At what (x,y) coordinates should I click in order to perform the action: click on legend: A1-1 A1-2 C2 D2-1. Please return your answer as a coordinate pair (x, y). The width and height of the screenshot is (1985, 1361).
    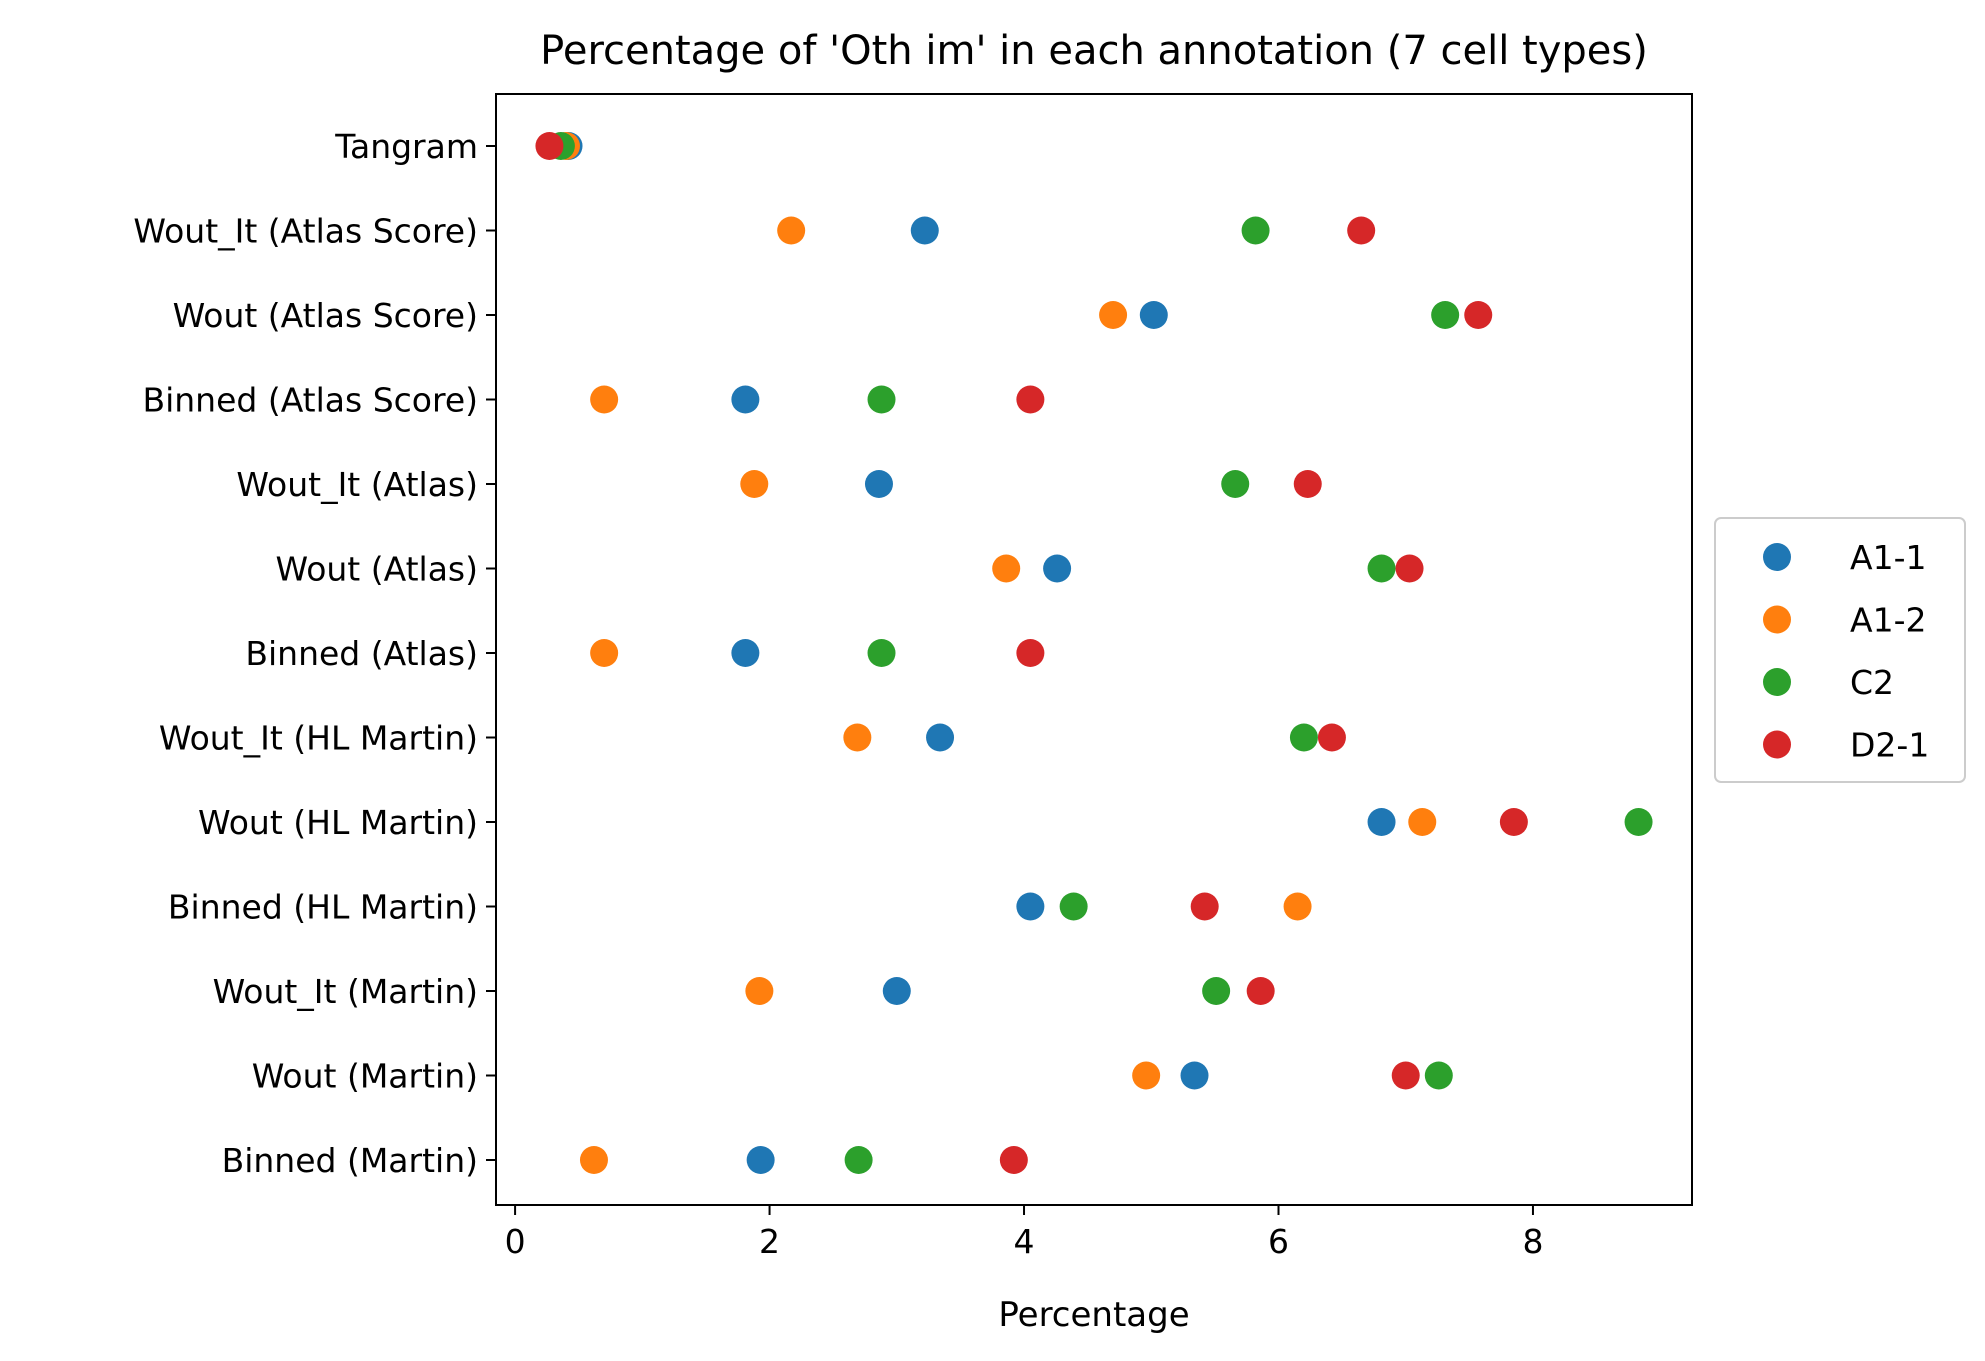
    Looking at the image, I should click on (1840, 650).